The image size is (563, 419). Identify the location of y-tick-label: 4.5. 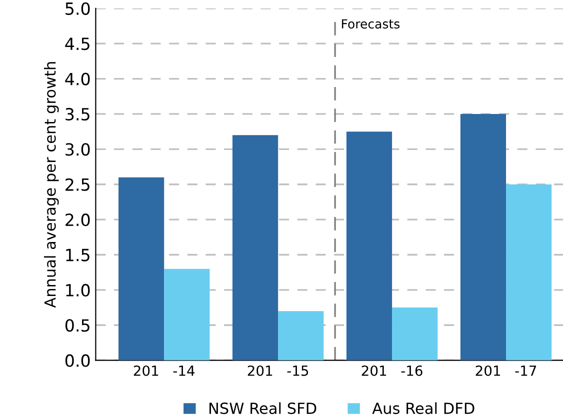
(77, 44).